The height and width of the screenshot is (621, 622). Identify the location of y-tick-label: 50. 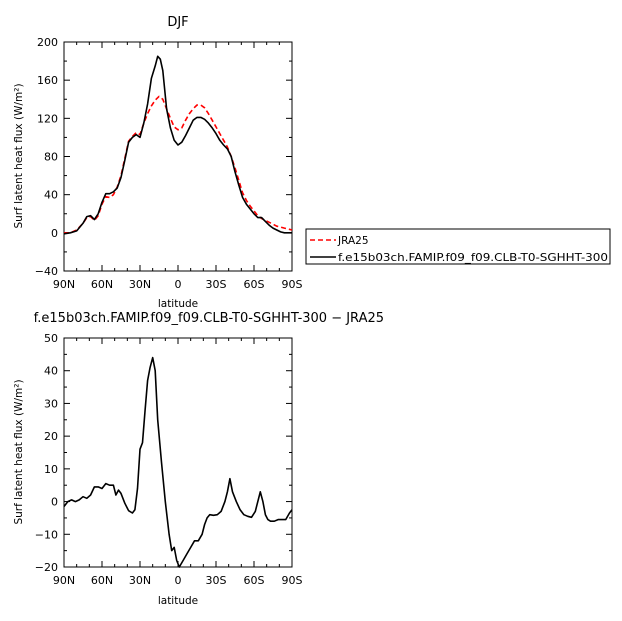
(51, 338).